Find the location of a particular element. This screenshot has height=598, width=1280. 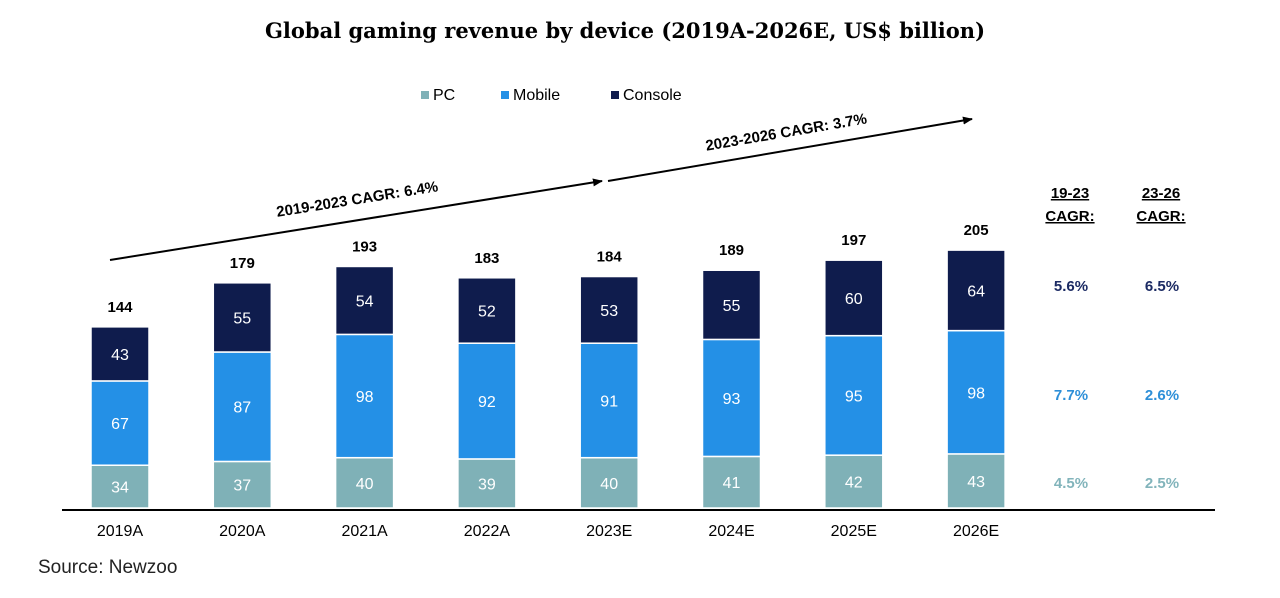

bar-mobile-2020A is located at coordinates (242, 407).